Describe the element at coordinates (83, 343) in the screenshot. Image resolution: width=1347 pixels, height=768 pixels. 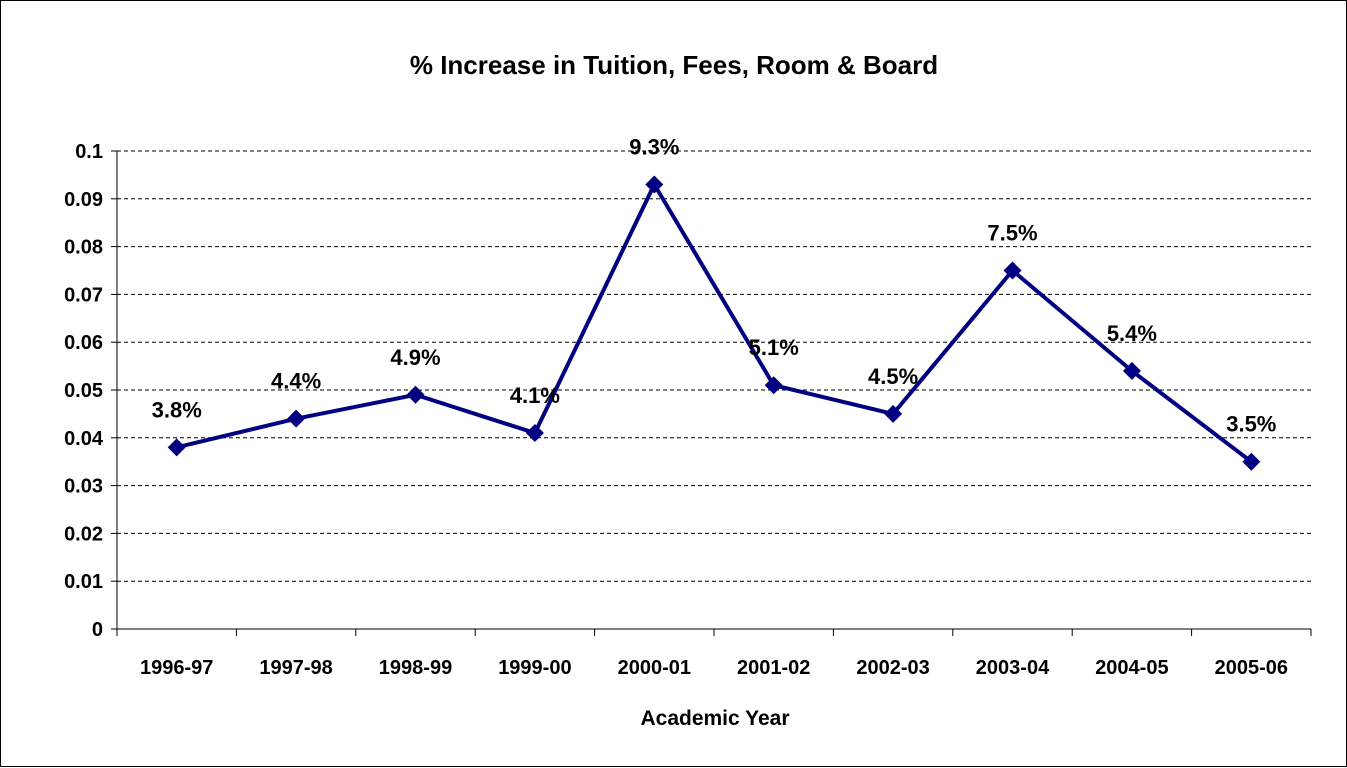
I see `y-tick-label: 0.06` at that location.